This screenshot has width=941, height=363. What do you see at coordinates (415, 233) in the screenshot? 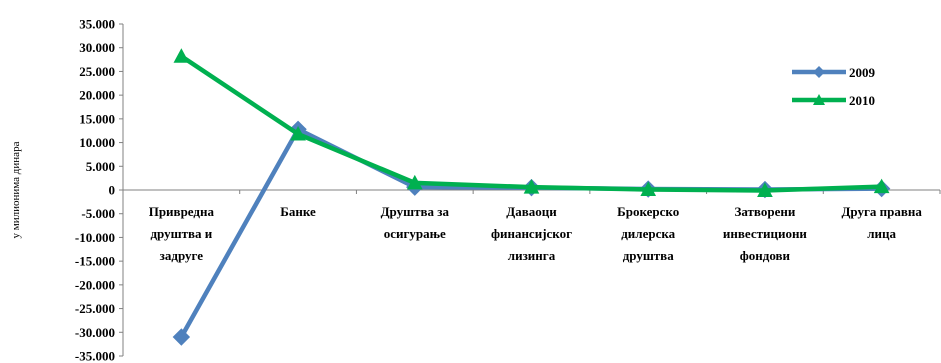
I see `category-label-line: осигурање` at bounding box center [415, 233].